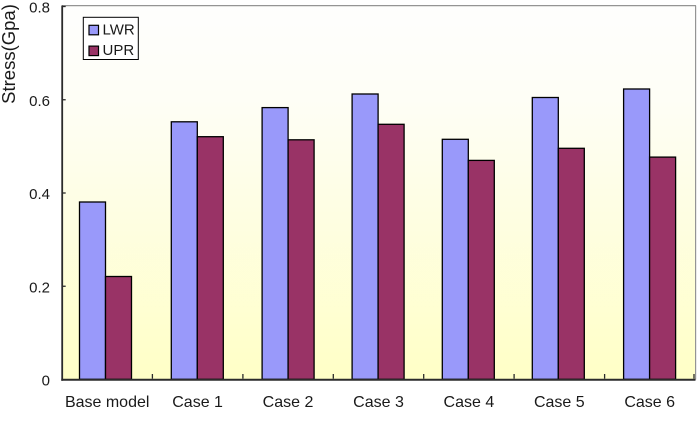  I want to click on svg-text: Case 5, so click(559, 402).